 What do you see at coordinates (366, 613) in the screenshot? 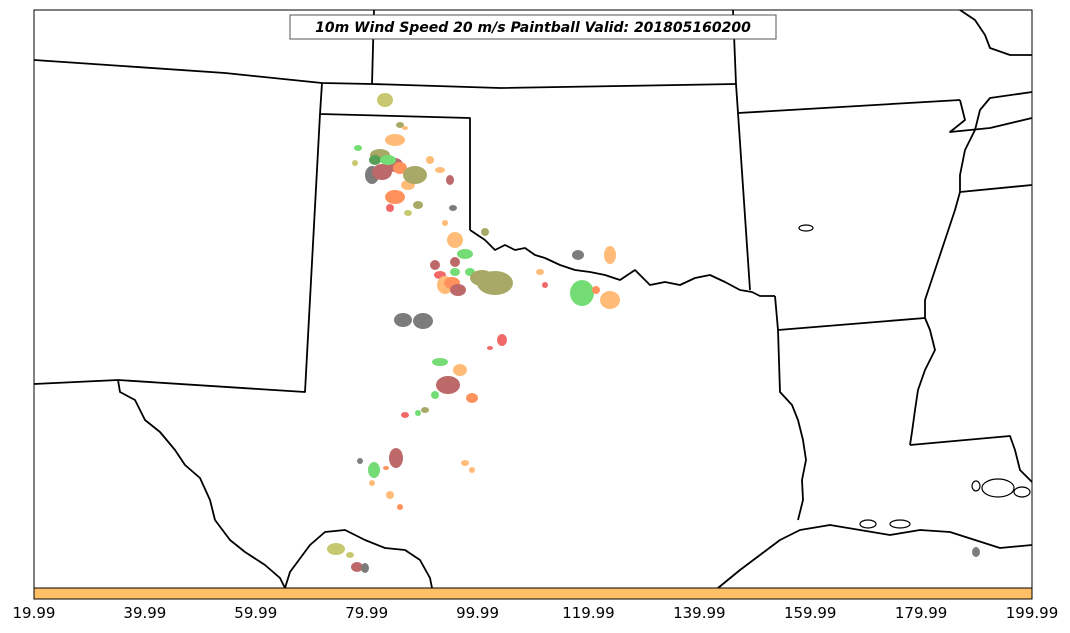
I see `colorbar-tick-label: 79.99` at bounding box center [366, 613].